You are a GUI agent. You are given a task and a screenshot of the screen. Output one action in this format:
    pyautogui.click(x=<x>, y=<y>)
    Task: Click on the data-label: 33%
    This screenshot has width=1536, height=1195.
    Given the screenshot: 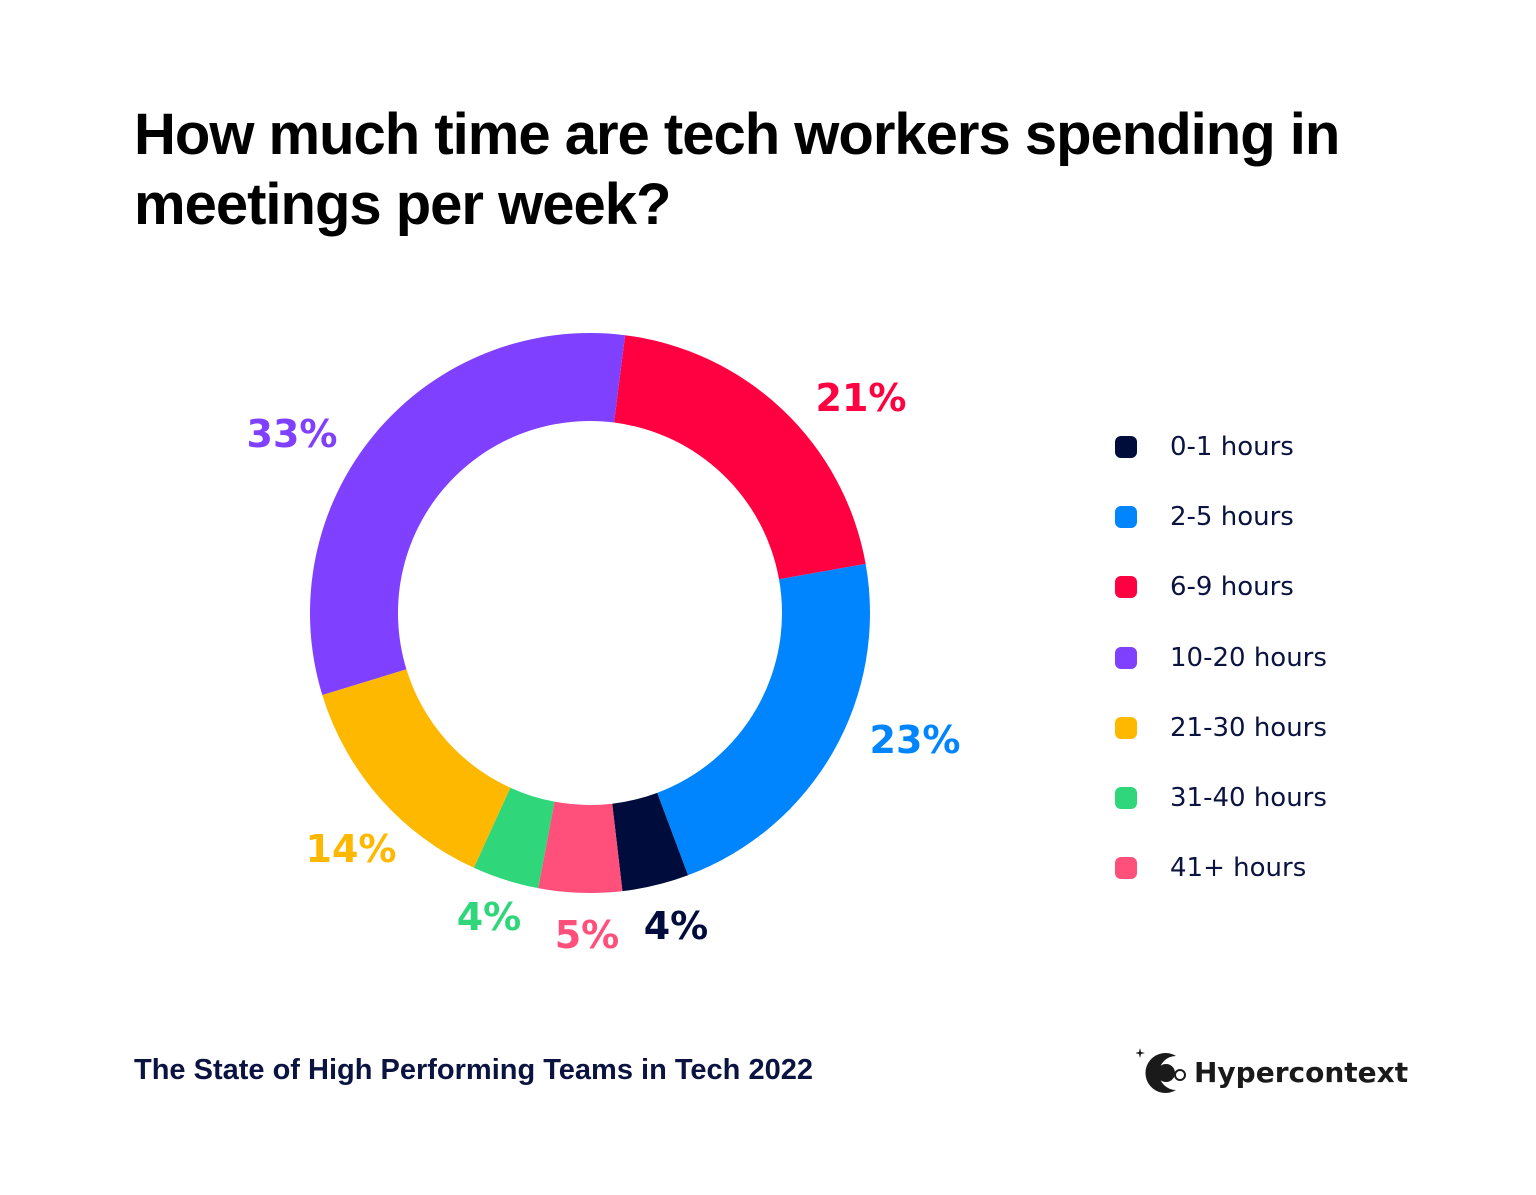 What is the action you would take?
    pyautogui.click(x=292, y=434)
    